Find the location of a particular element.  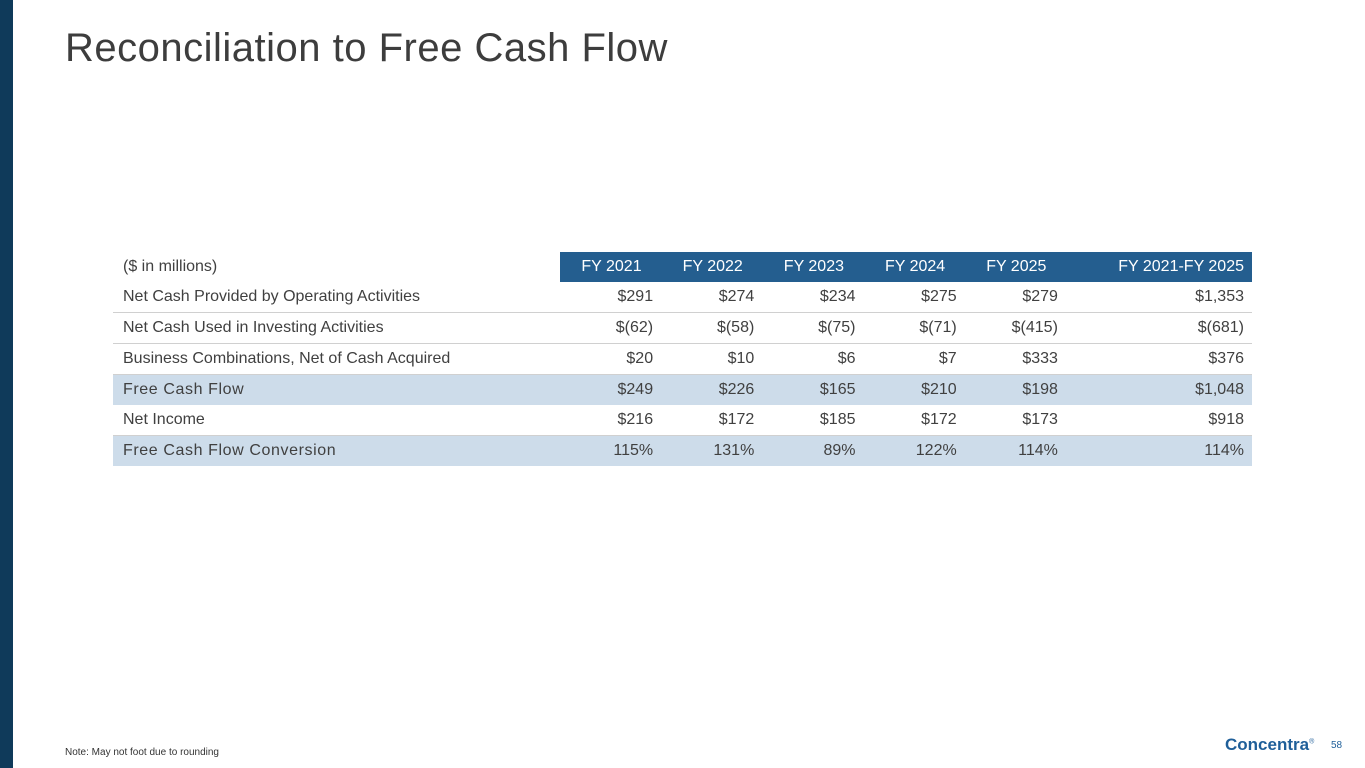

cell: $(71) is located at coordinates (914, 328).